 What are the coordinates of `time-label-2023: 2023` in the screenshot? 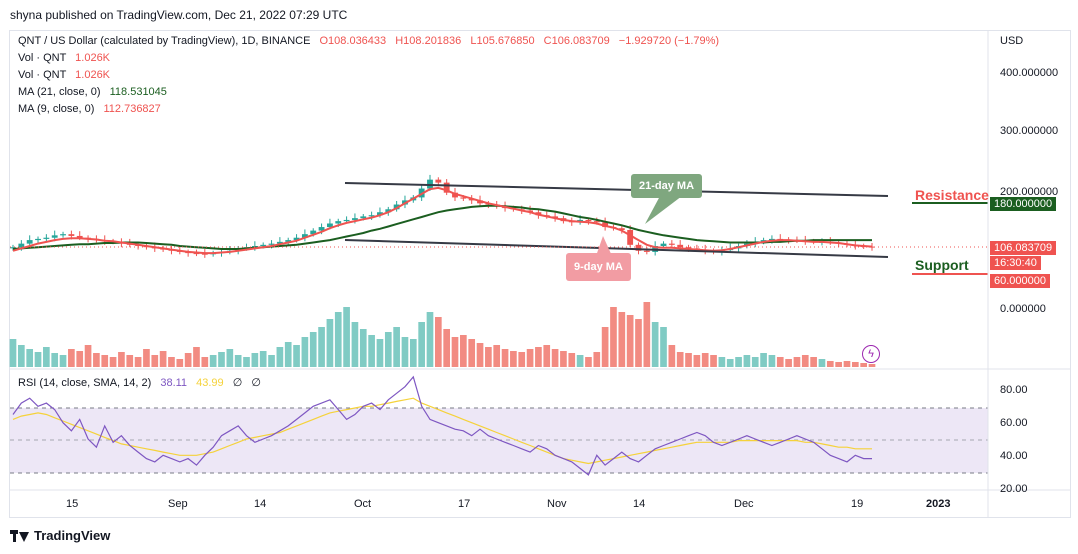 It's located at (938, 504).